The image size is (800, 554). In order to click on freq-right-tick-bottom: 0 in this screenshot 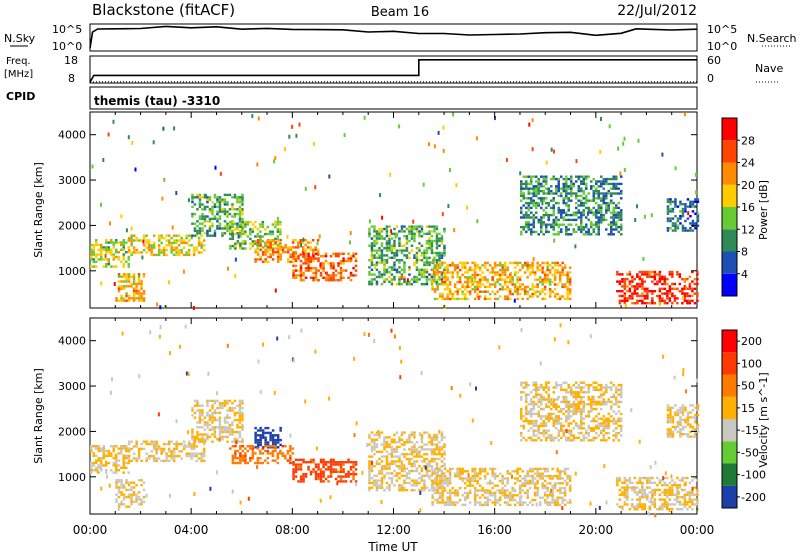, I will do `click(710, 78)`.